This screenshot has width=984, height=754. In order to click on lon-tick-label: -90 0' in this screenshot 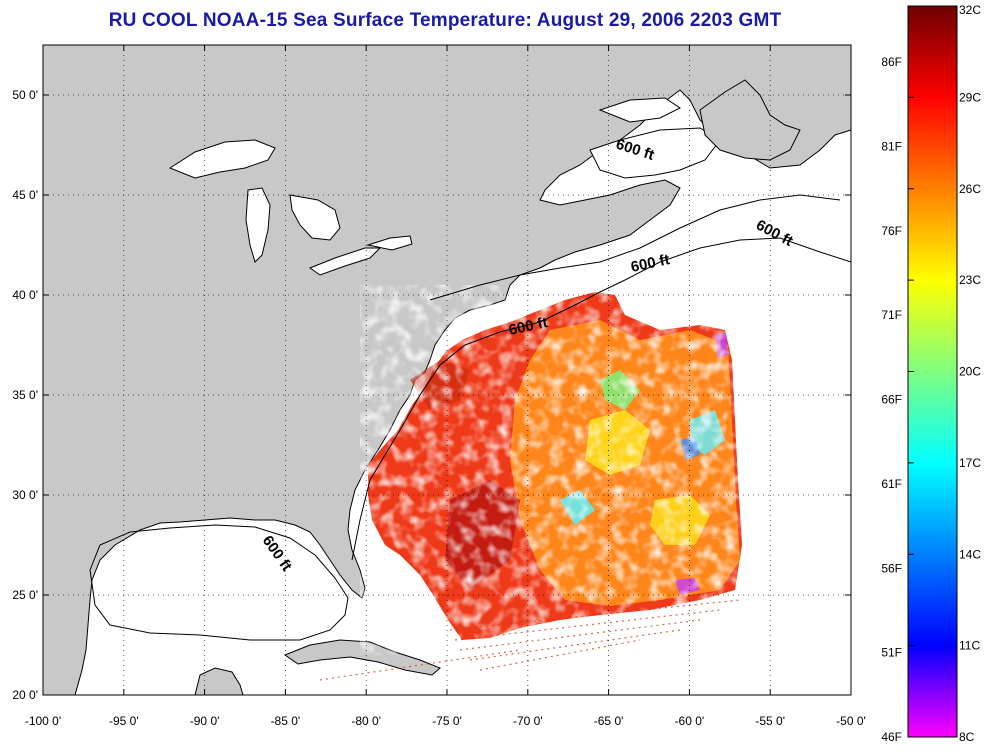, I will do `click(205, 721)`.